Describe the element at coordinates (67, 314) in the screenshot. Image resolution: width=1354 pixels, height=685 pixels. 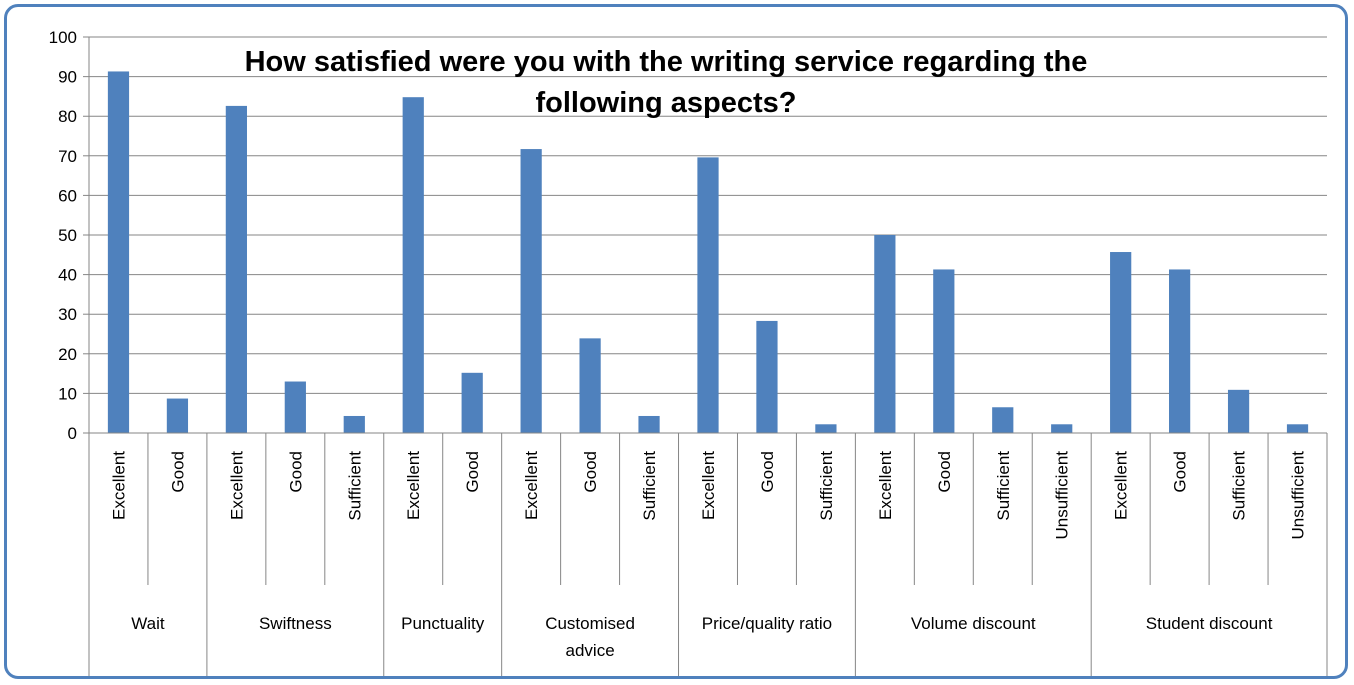
I see `y-tick-label: 30` at that location.